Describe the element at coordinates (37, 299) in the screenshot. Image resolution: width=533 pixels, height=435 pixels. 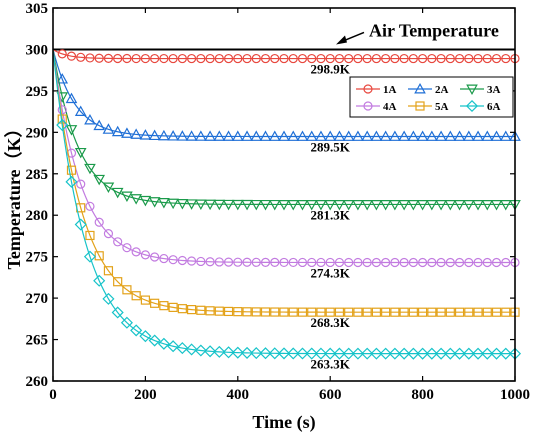
I see `y-tick-label: 270` at that location.